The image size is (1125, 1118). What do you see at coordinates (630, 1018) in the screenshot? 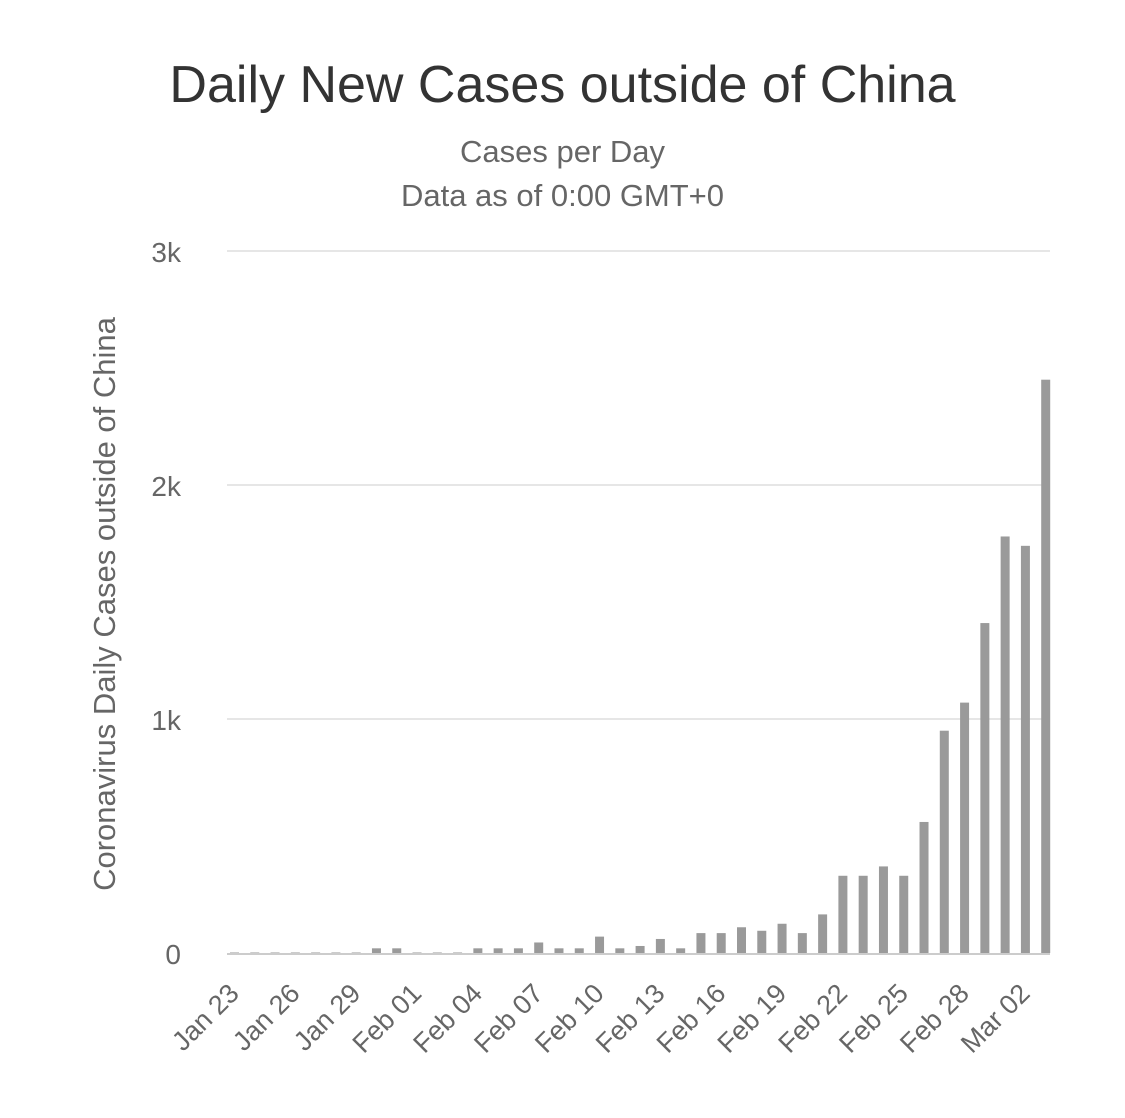
I see `x-tick-label: Feb 13` at bounding box center [630, 1018].